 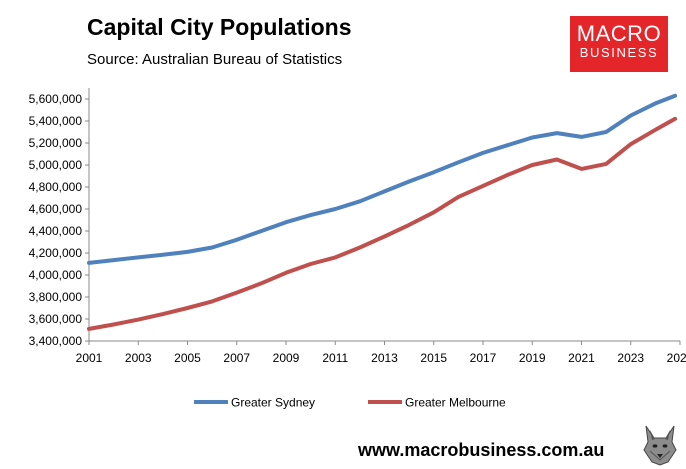 I want to click on logo-line-macro: MACRO, so click(x=619, y=33).